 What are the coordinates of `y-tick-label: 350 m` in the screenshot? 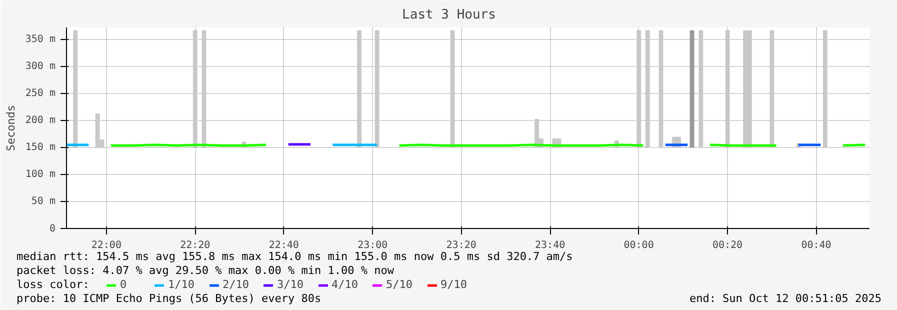 It's located at (40, 39).